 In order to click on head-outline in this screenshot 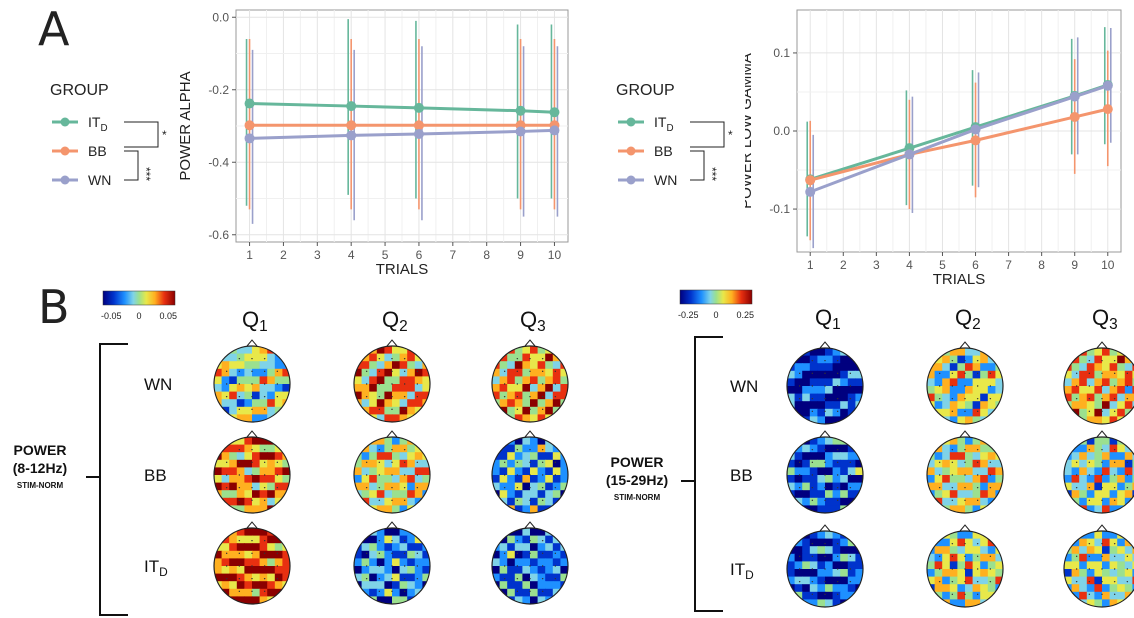, I will do `click(252, 384)`.